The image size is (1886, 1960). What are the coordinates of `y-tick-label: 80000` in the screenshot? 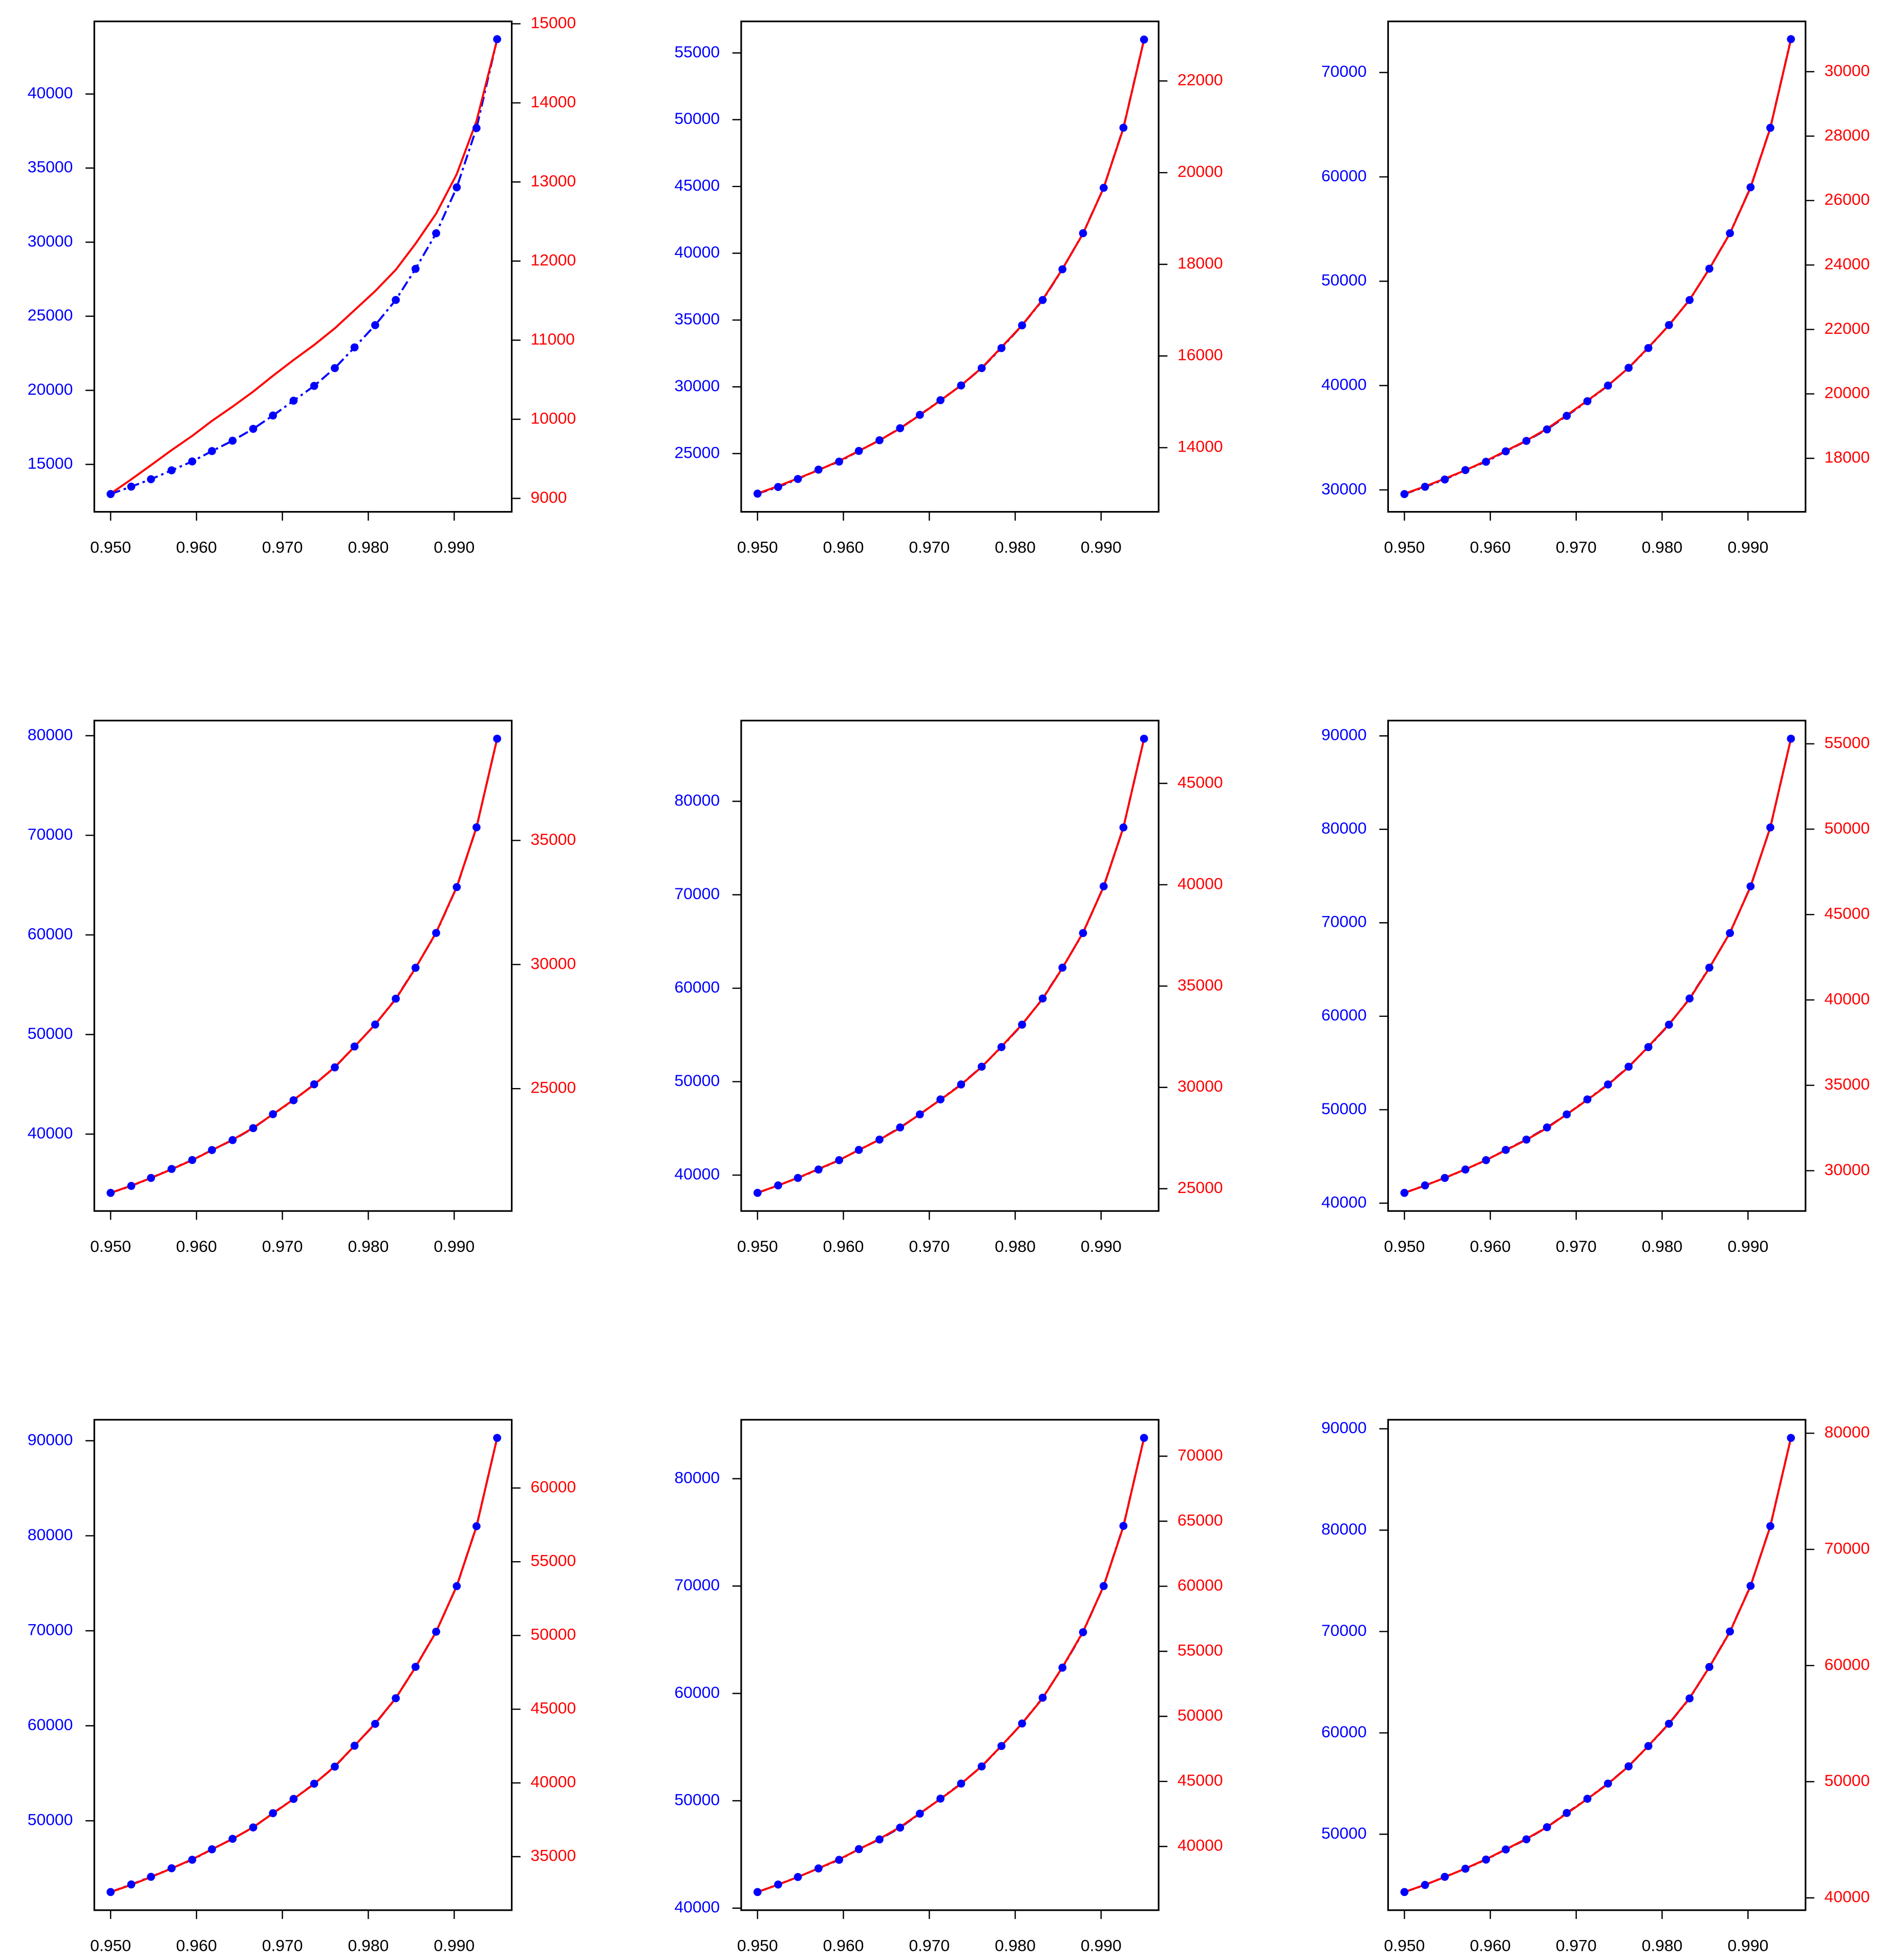 It's located at (1344, 828).